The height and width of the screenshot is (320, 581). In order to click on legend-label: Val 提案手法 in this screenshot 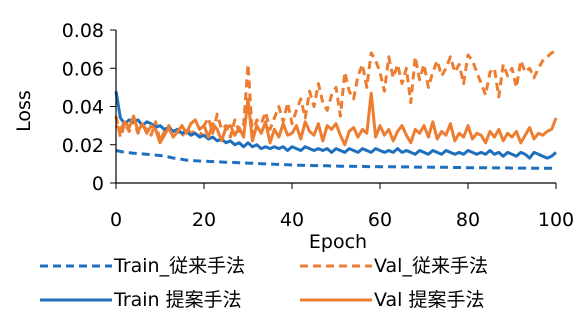, I will do `click(429, 300)`.